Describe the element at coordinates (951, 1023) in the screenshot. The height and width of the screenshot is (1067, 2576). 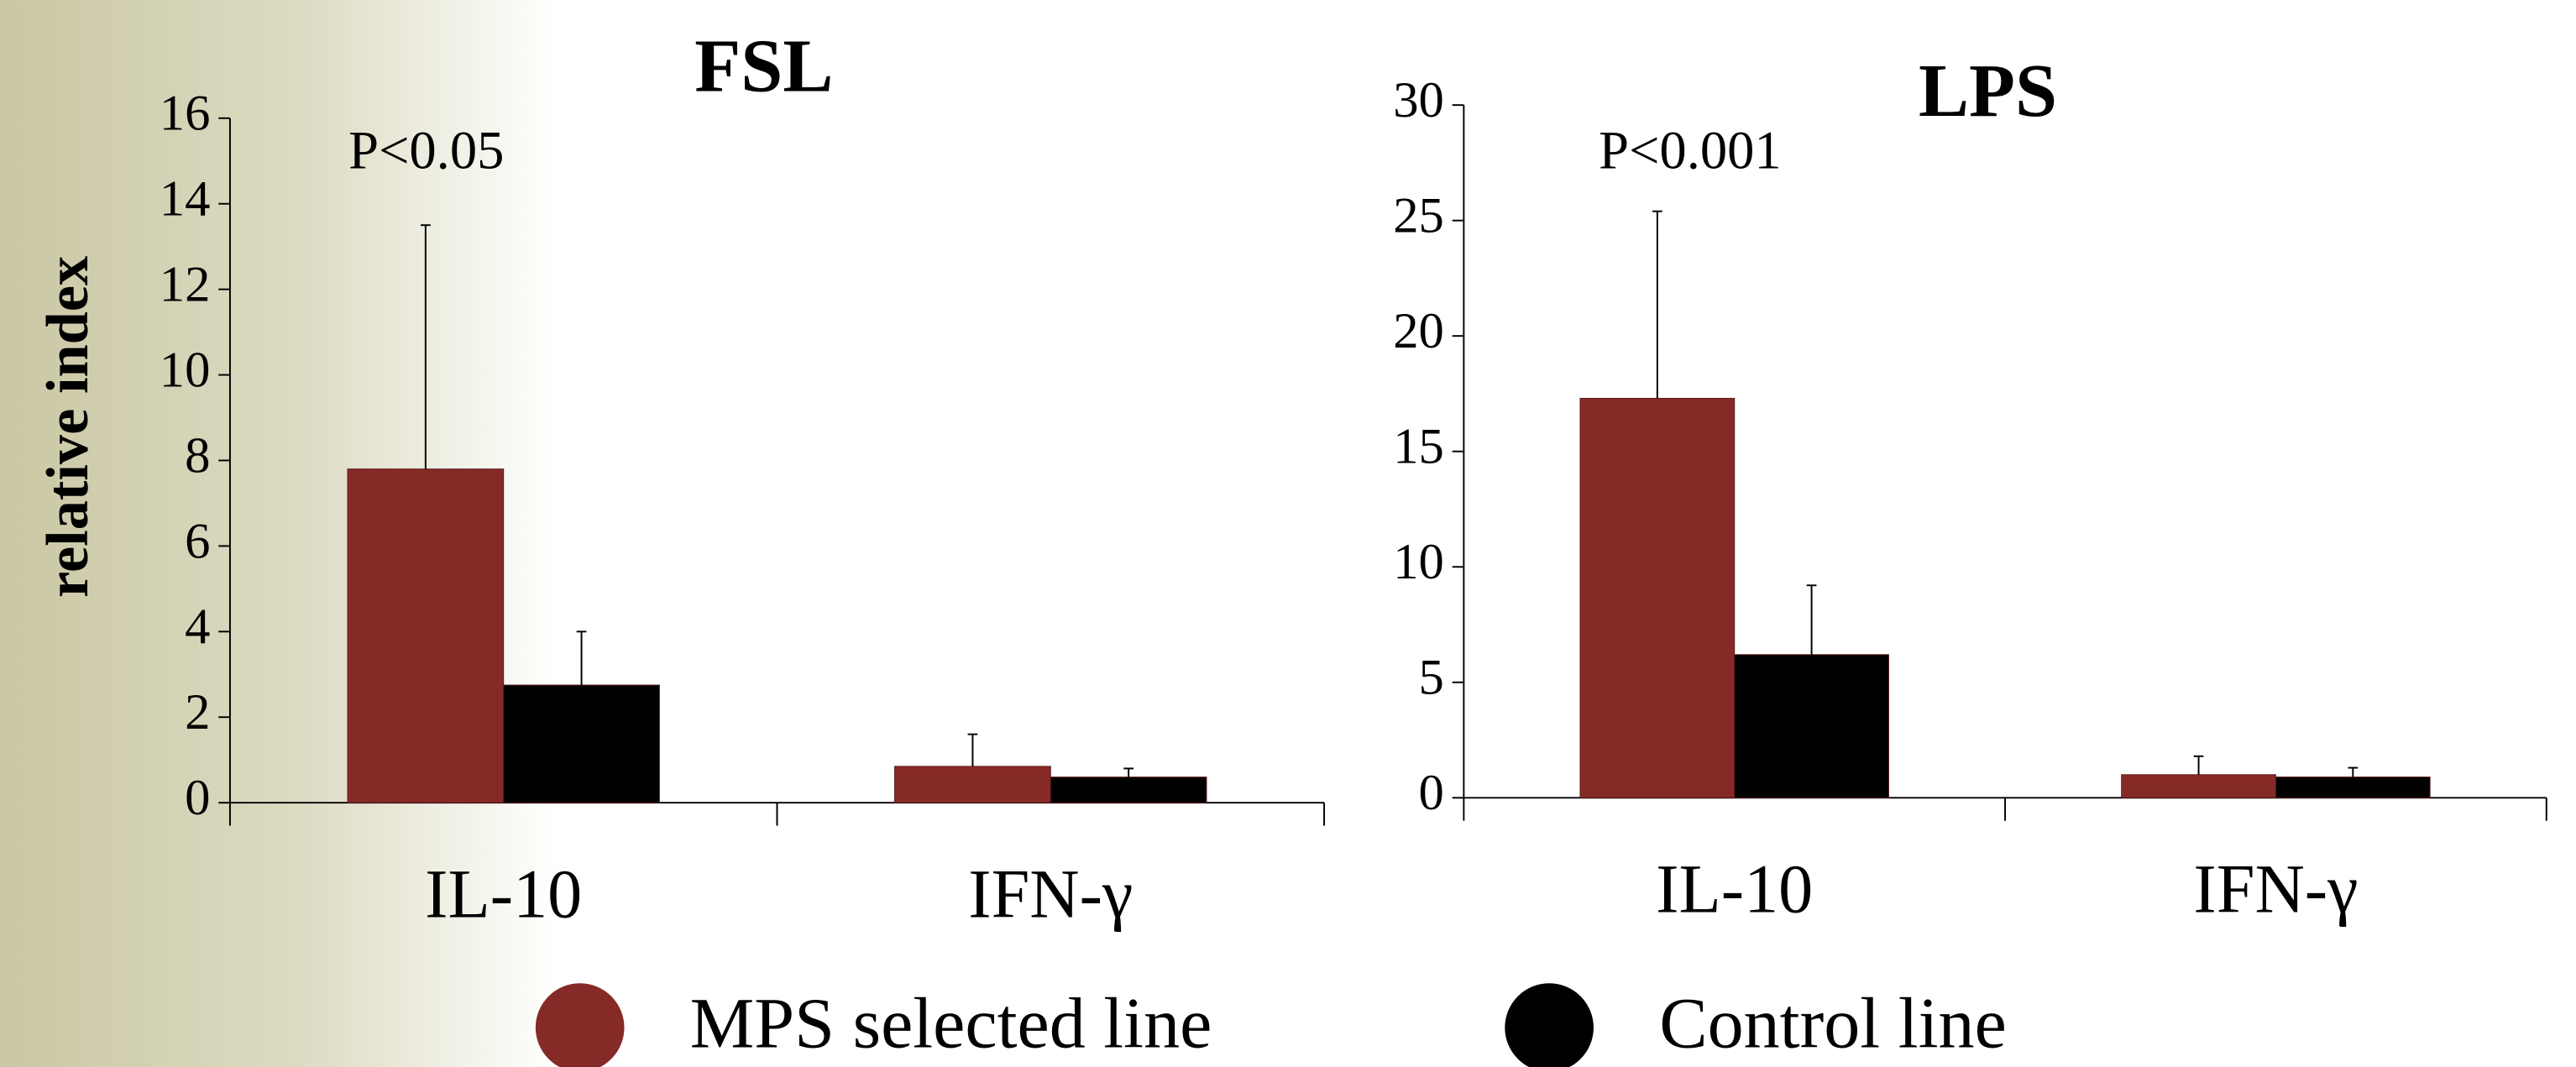
I see `legend-label: MPS selected line` at that location.